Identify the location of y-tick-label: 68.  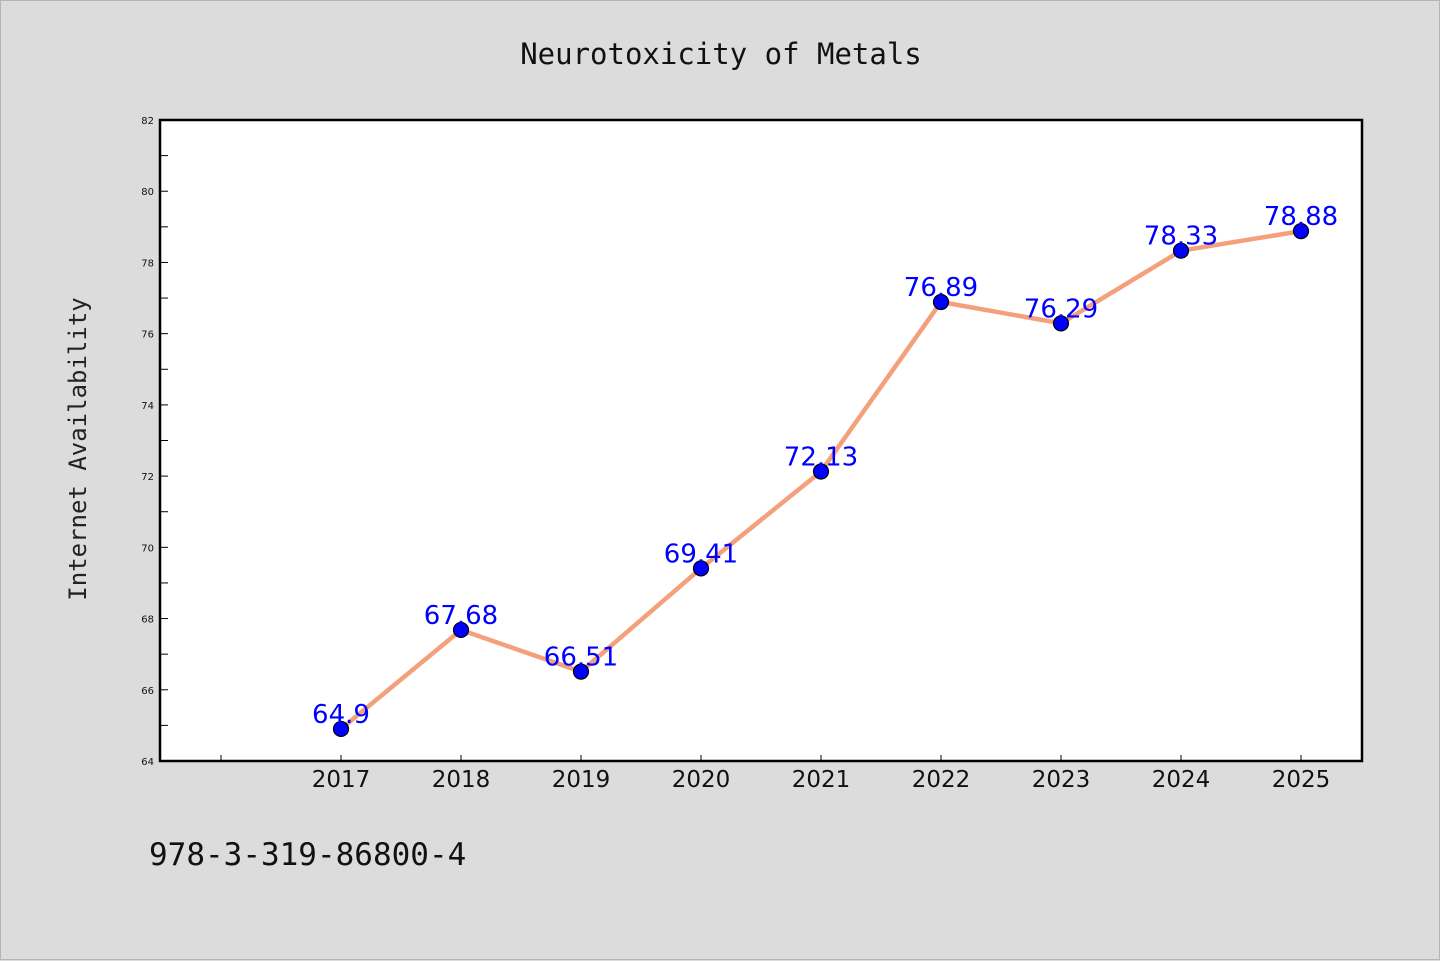
(147, 620).